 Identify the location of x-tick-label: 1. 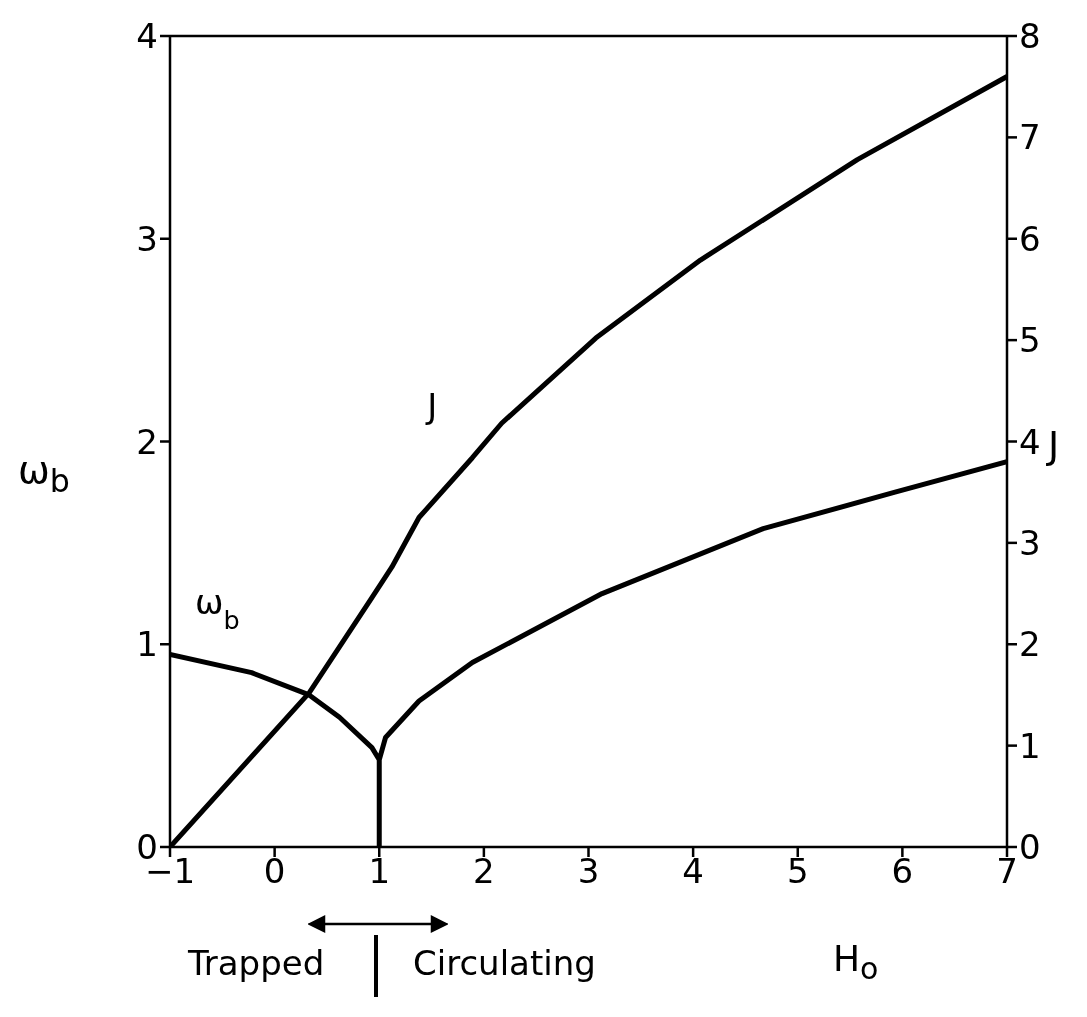
(379, 871).